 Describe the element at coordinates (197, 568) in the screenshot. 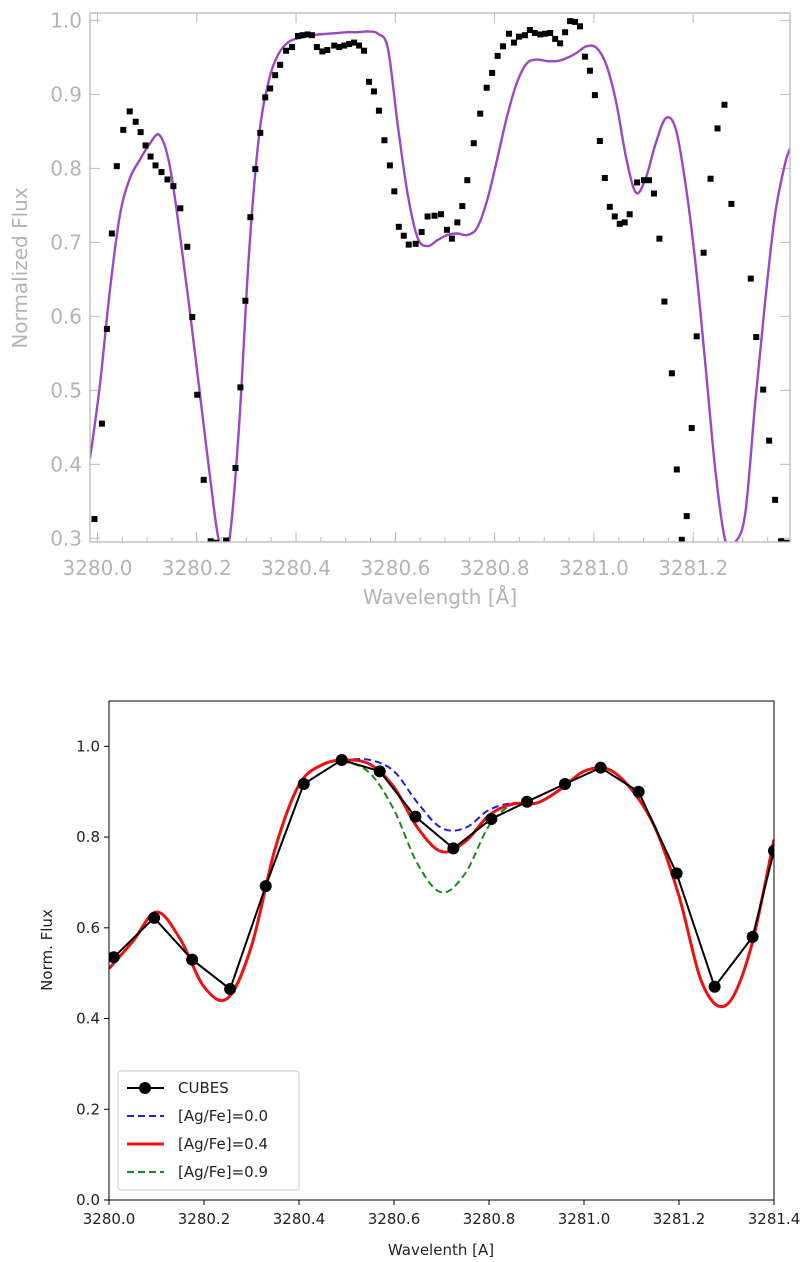

I see `top-x-tick-label: 3280.2` at that location.